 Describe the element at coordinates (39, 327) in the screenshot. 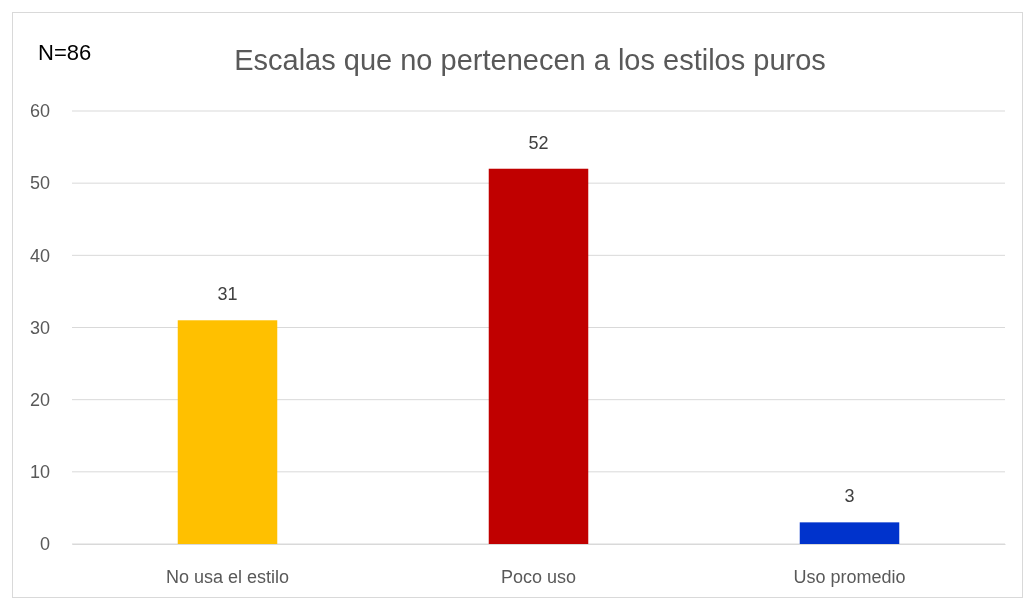

I see `y-tick-label: 30` at that location.